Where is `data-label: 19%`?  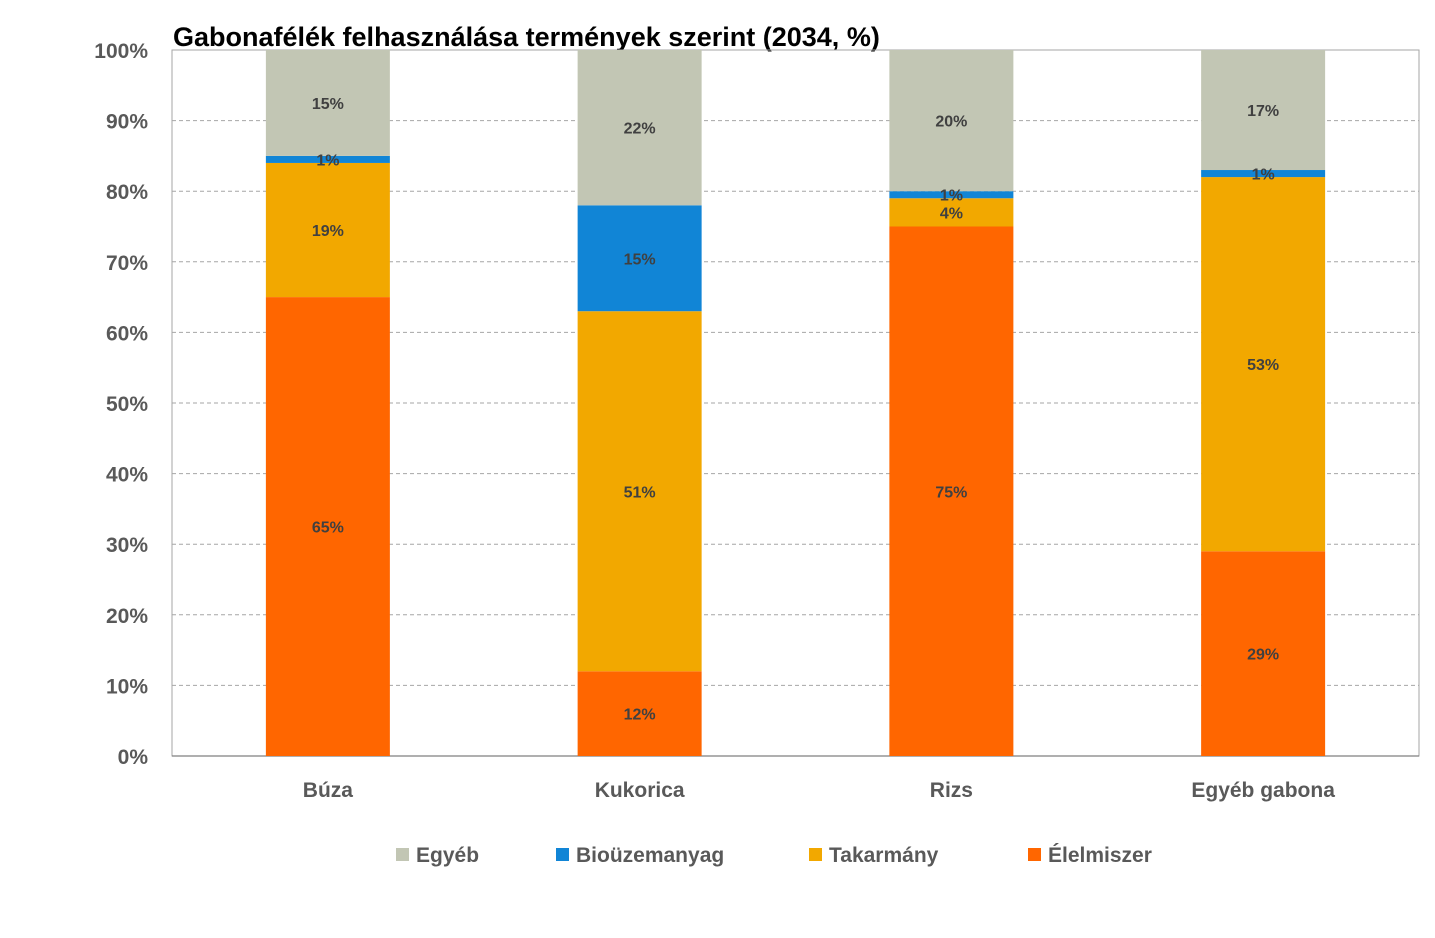 data-label: 19% is located at coordinates (328, 231).